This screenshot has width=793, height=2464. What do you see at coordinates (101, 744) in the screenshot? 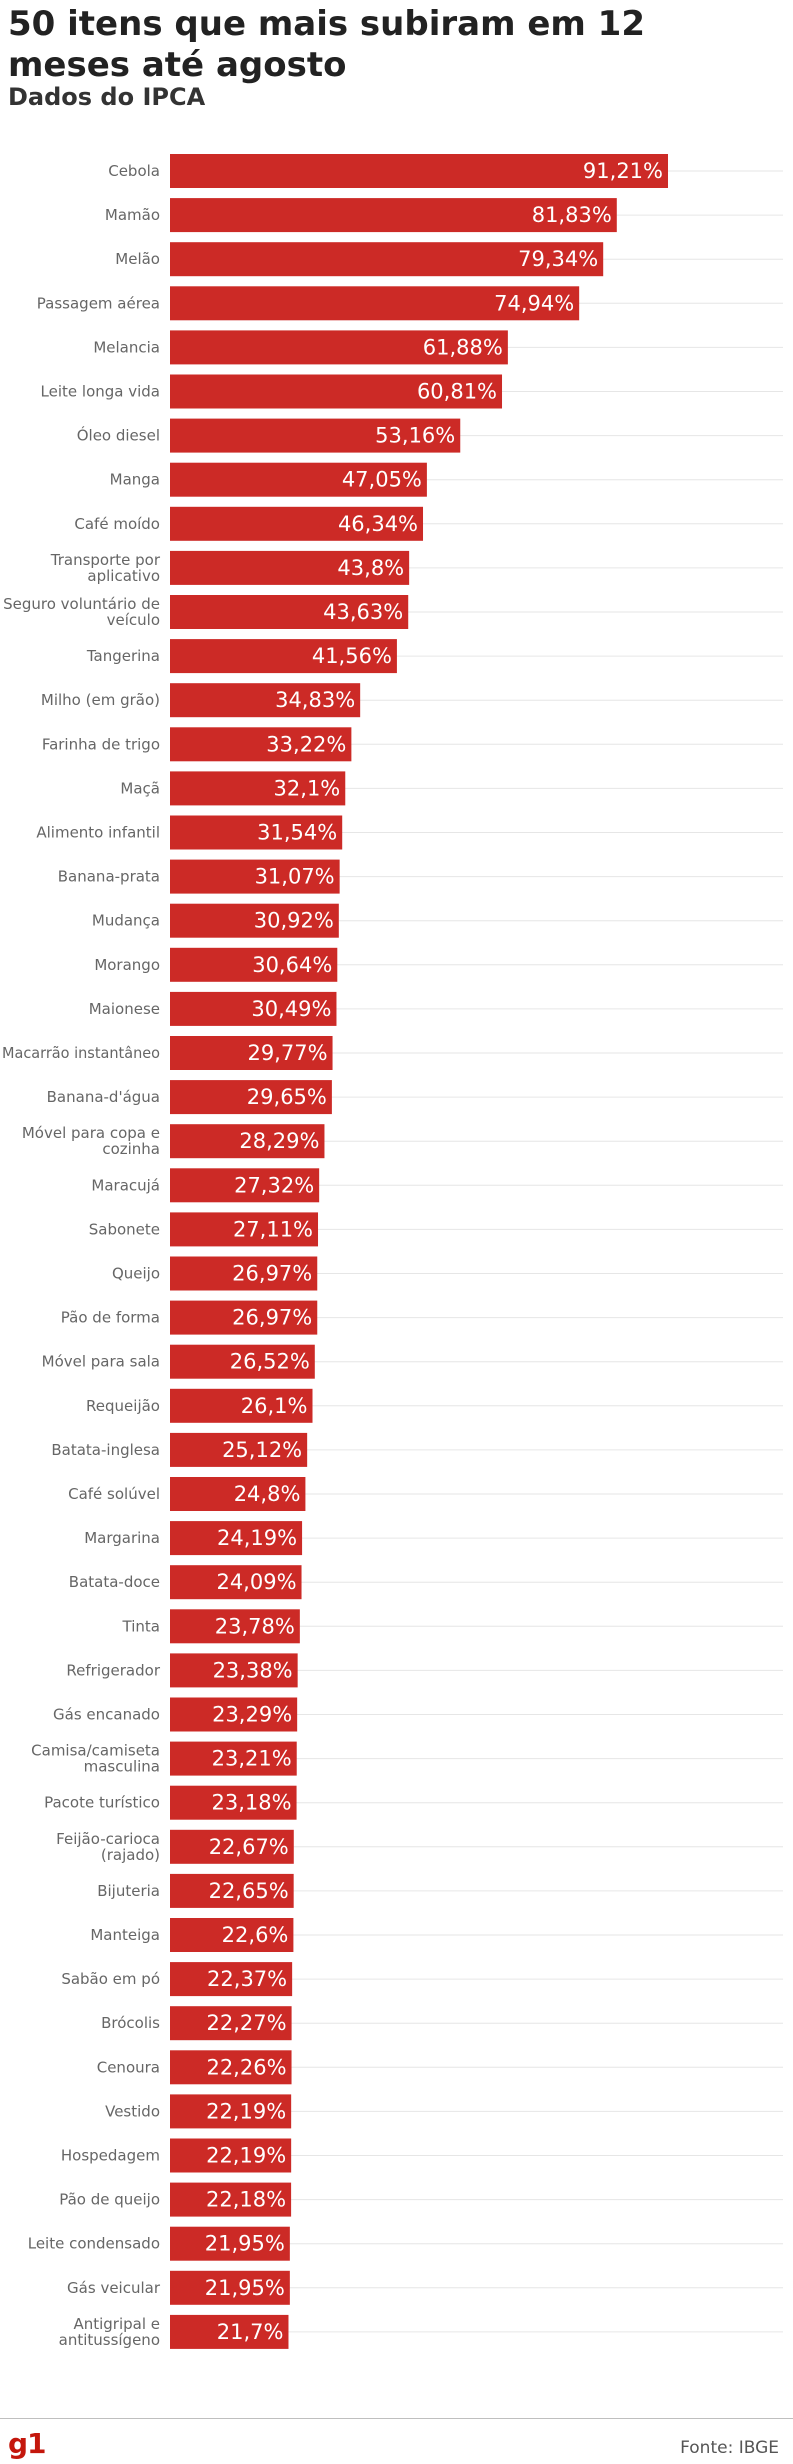
I see `category-label: Farinha de trigo` at bounding box center [101, 744].